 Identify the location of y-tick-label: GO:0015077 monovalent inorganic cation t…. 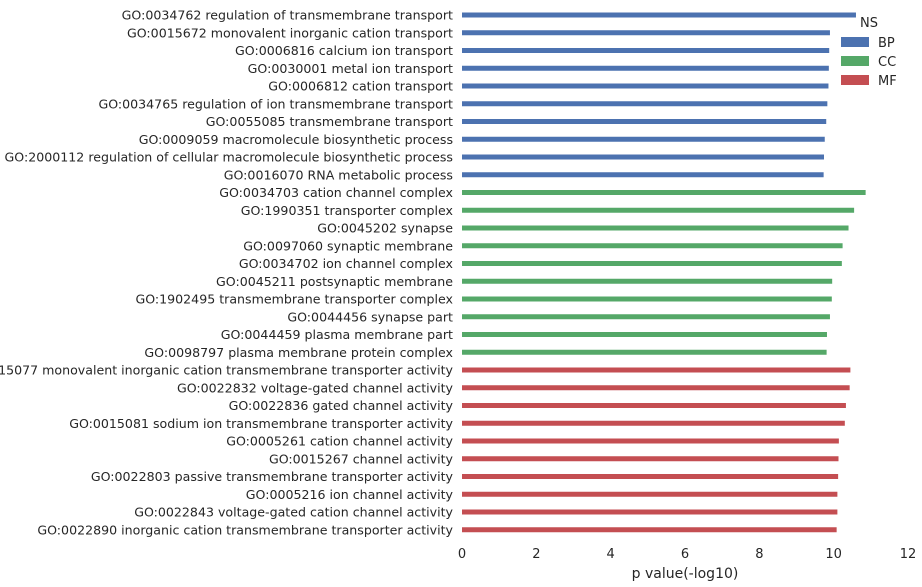
(227, 370).